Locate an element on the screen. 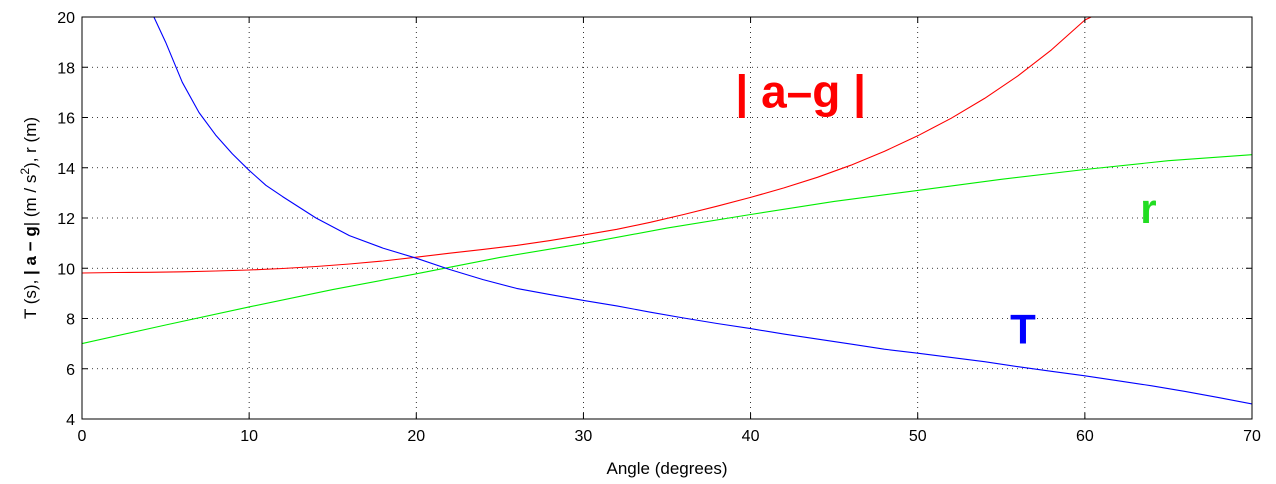 This screenshot has height=484, width=1276. y-tick-label: 16 is located at coordinates (66, 119).